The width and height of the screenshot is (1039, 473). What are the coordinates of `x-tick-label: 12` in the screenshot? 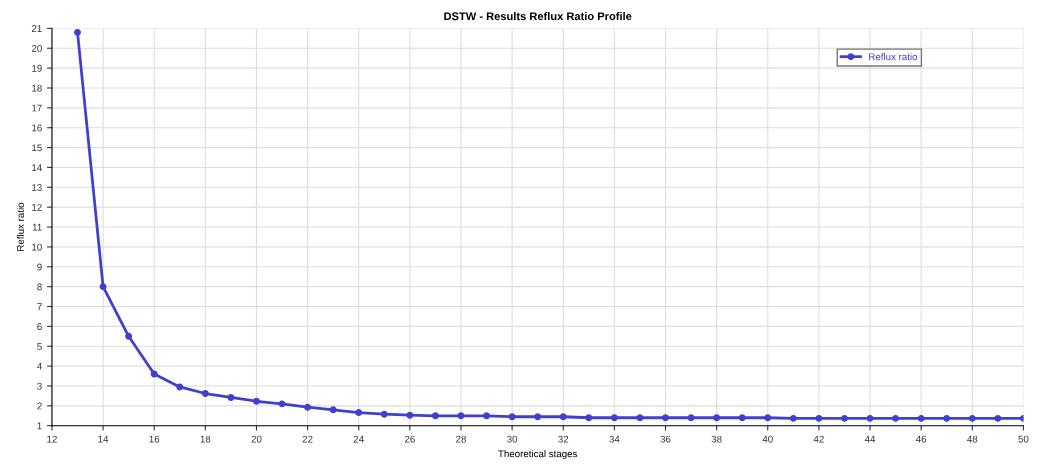 It's located at (52, 439).